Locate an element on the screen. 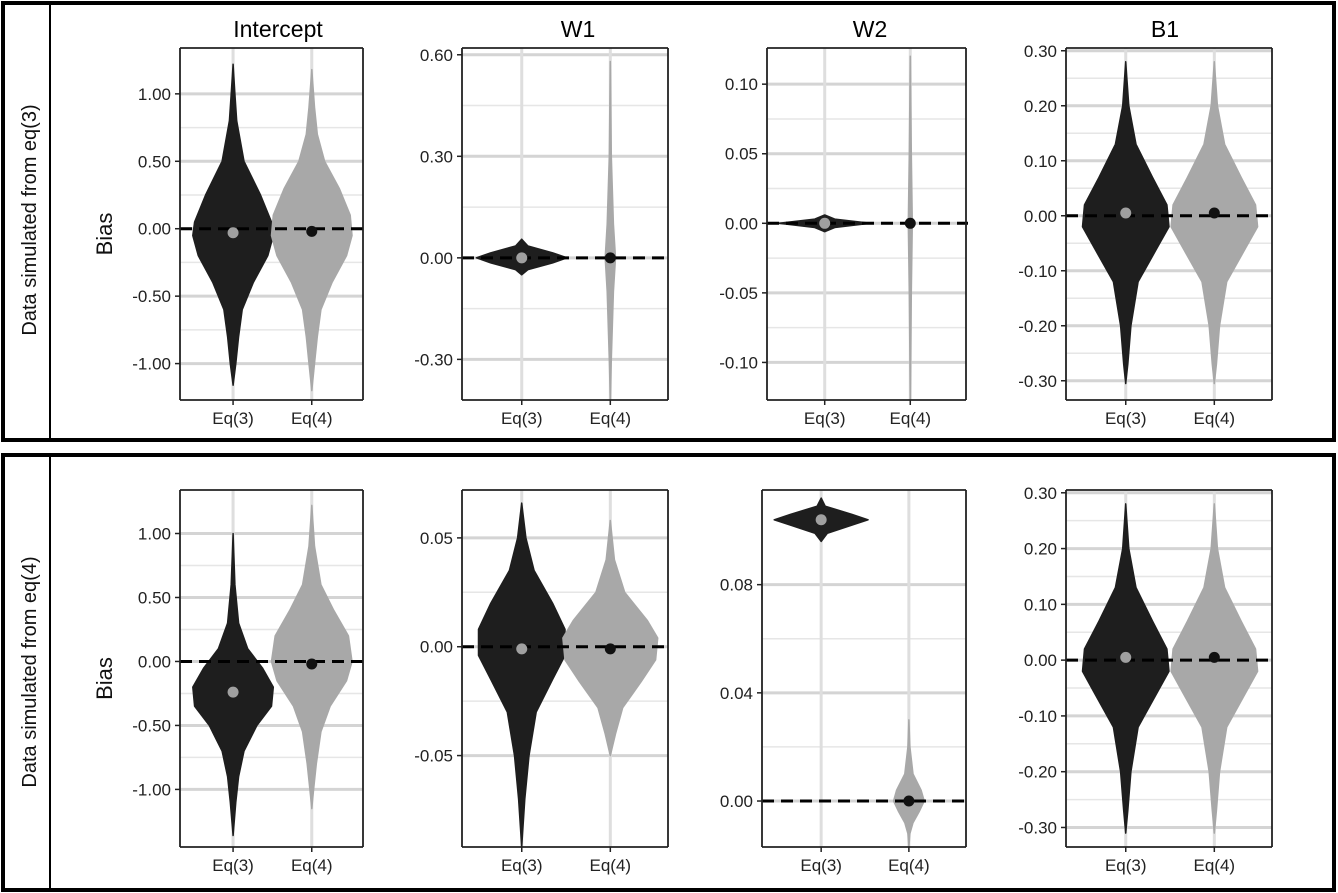 The image size is (1338, 893). column-title: Intercept is located at coordinates (278, 29).